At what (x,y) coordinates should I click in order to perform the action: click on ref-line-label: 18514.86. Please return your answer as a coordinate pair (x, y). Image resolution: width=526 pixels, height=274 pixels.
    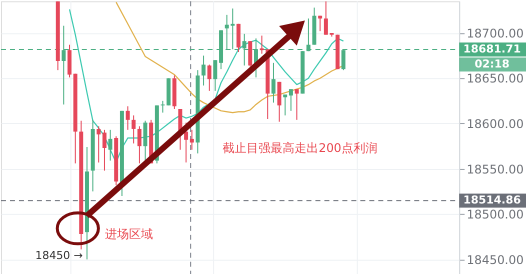
    Looking at the image, I should click on (492, 200).